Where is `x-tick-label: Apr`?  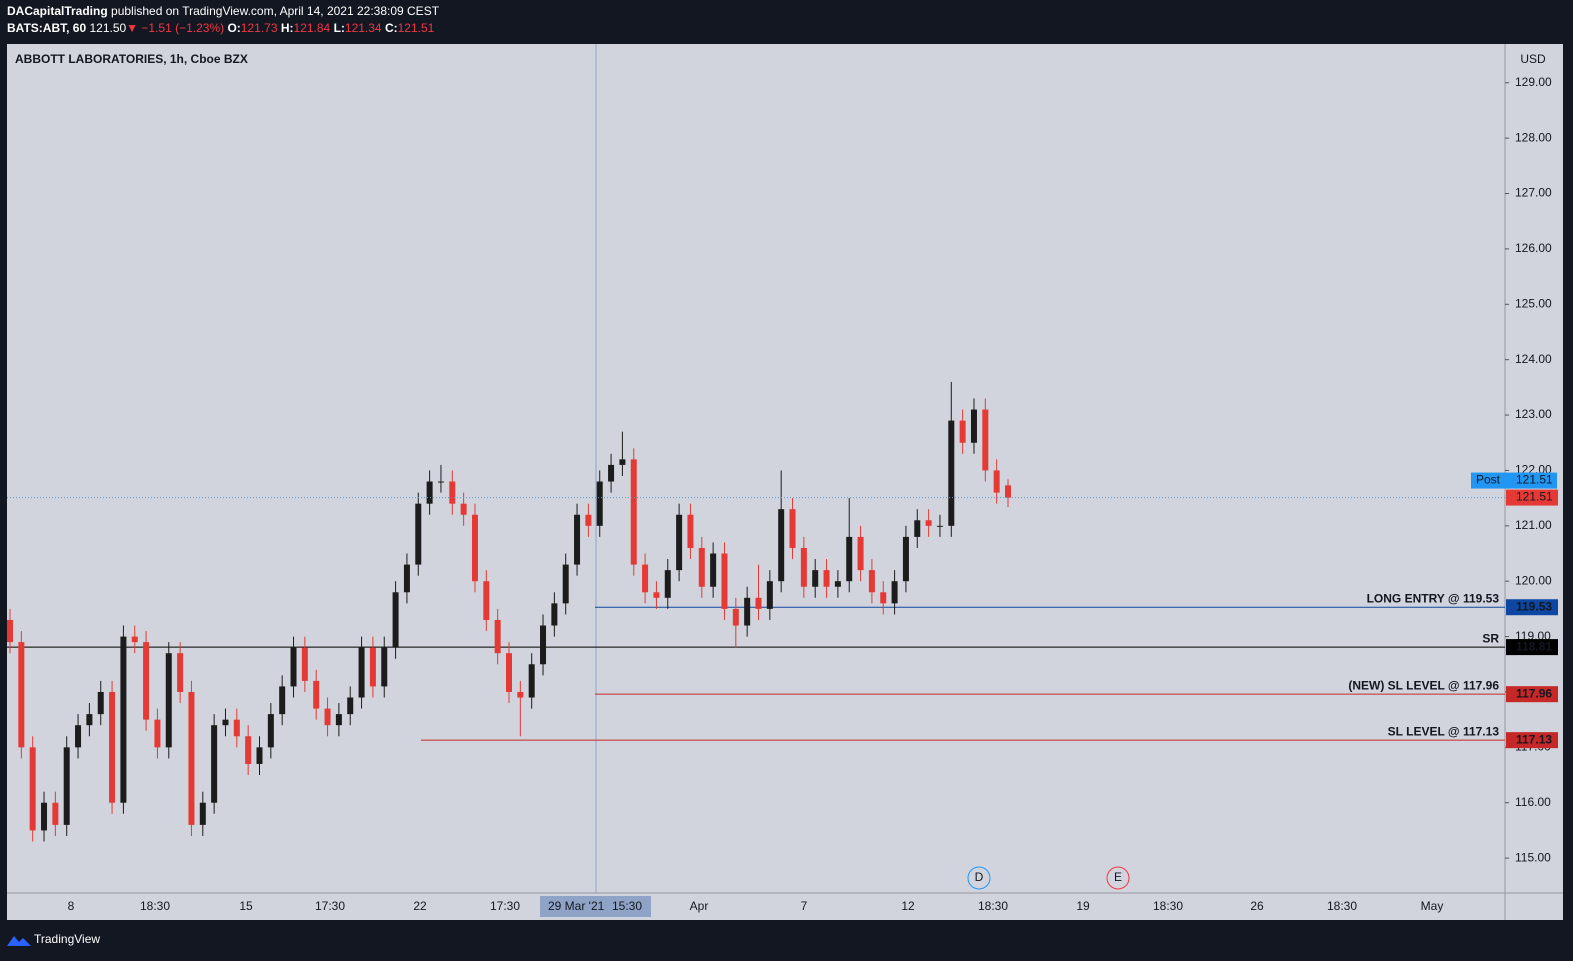
x-tick-label: Apr is located at coordinates (699, 906).